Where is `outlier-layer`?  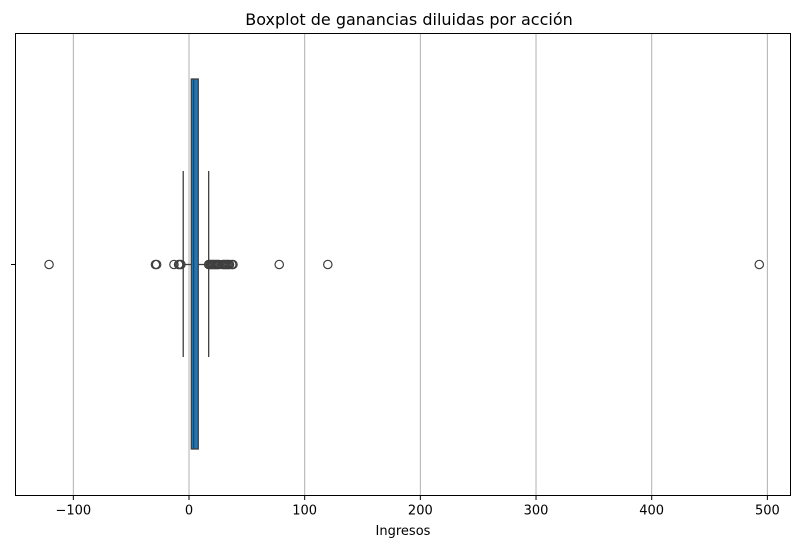 outlier-layer is located at coordinates (404, 264).